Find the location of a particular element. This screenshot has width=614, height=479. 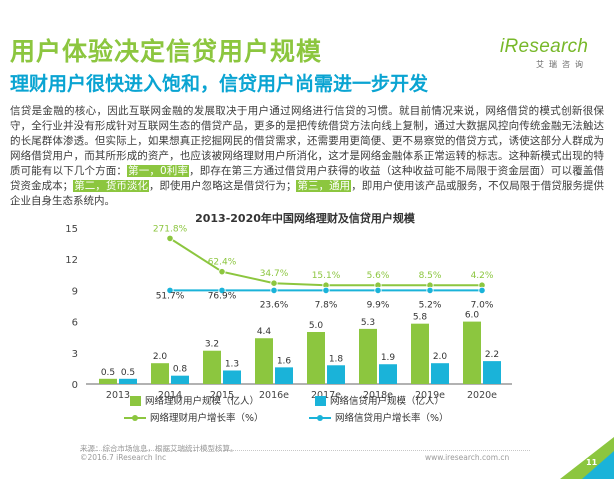

finance-user-value-label: 5.3 is located at coordinates (368, 323).